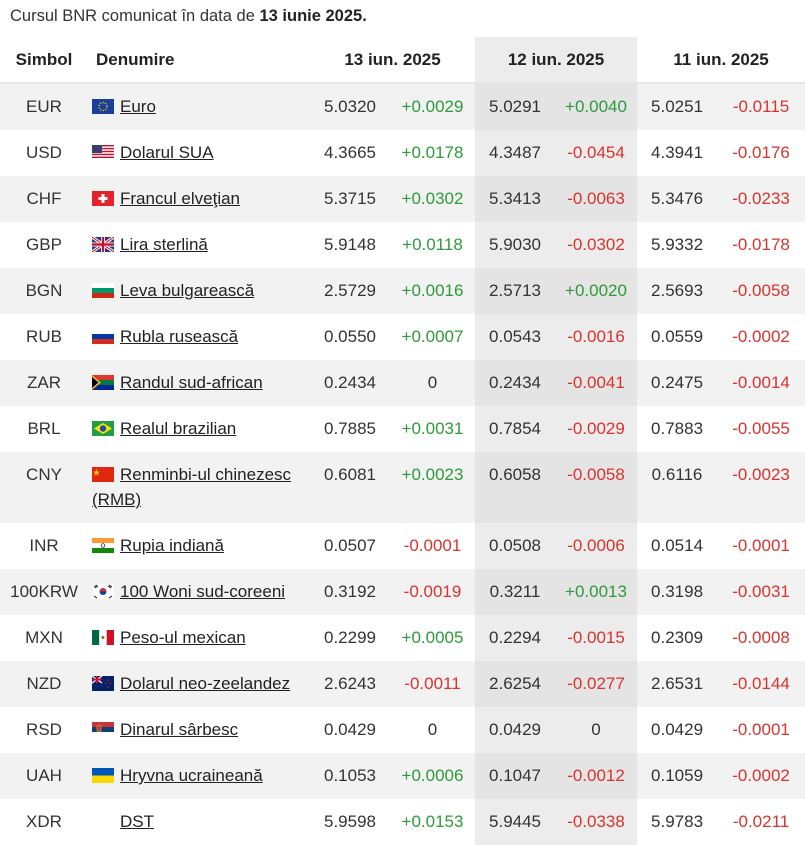 This screenshot has width=805, height=845. What do you see at coordinates (677, 592) in the screenshot?
I see `rate-value: 0.3198` at bounding box center [677, 592].